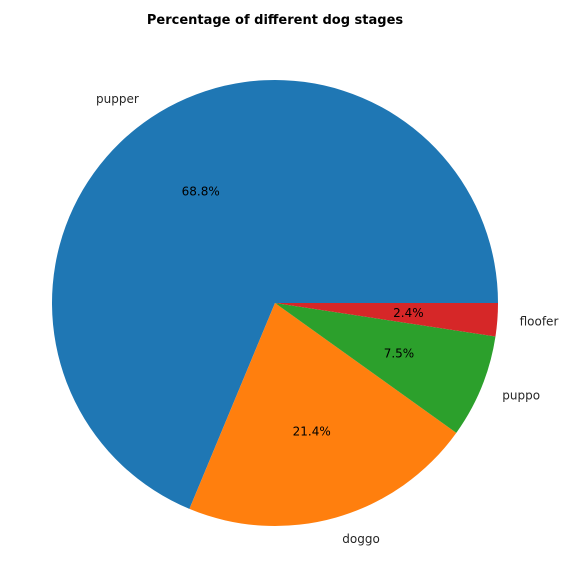 The image size is (585, 582). I want to click on slice-percent-floofer: 2.4%, so click(408, 313).